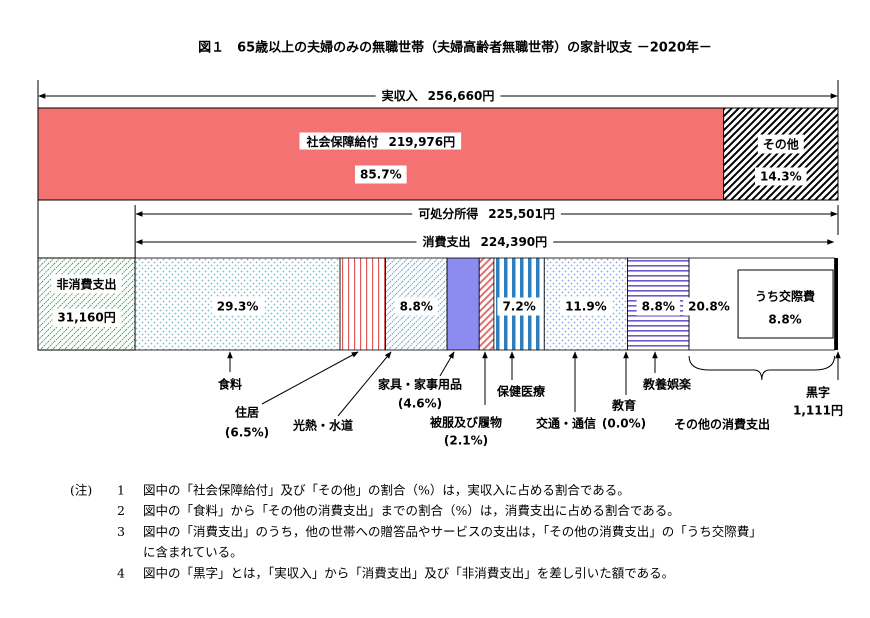 This screenshot has height=618, width=870. Describe the element at coordinates (420, 384) in the screenshot. I see `label: 家具・家事用品` at that location.